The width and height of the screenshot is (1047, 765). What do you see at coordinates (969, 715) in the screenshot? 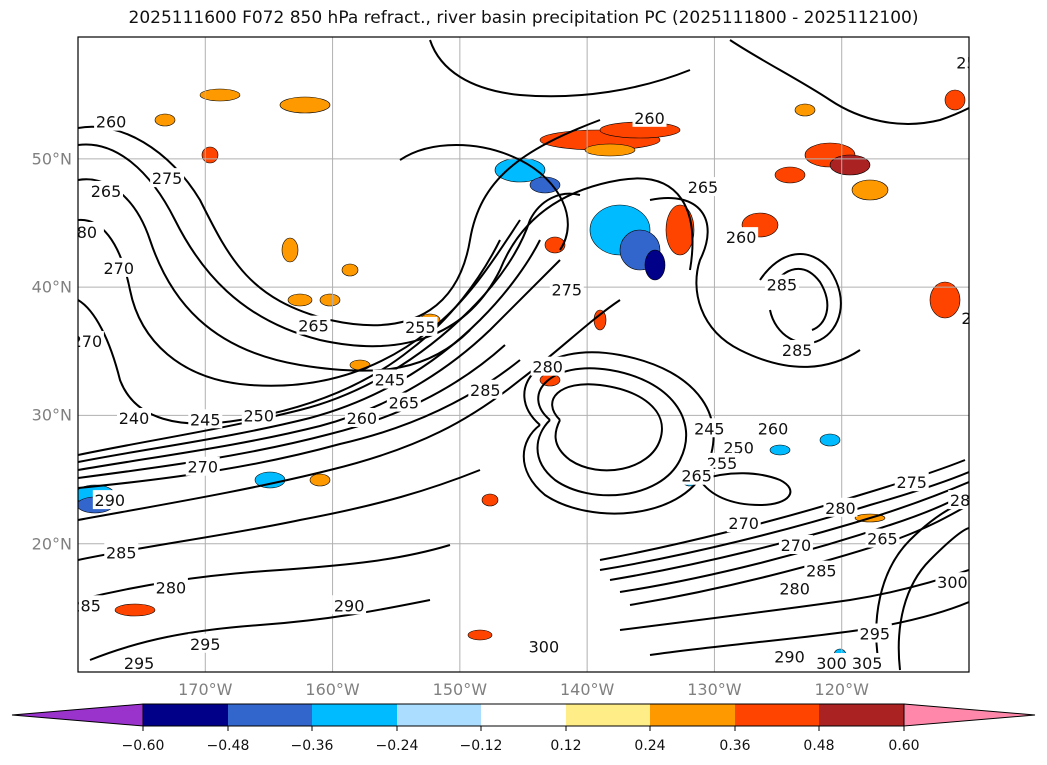
I see `colorbar-extend-right` at bounding box center [969, 715].